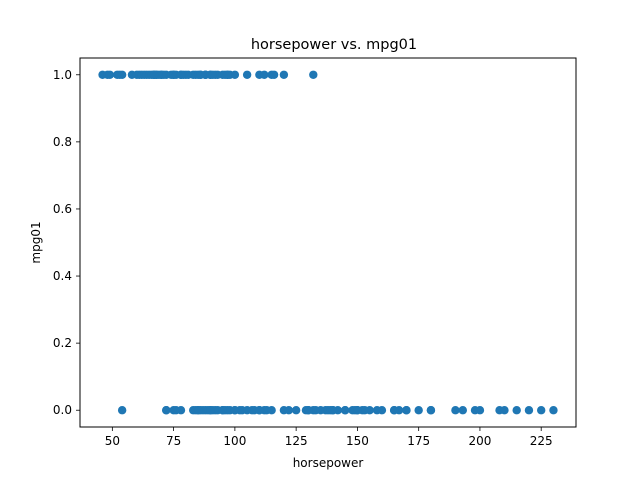 The width and height of the screenshot is (640, 480). Describe the element at coordinates (334, 45) in the screenshot. I see `chart-title: horsepower vs. mpg01` at that location.